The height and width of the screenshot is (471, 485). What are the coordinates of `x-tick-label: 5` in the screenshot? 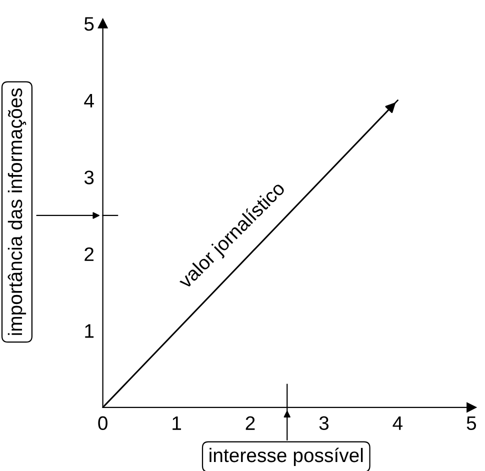 It's located at (471, 423).